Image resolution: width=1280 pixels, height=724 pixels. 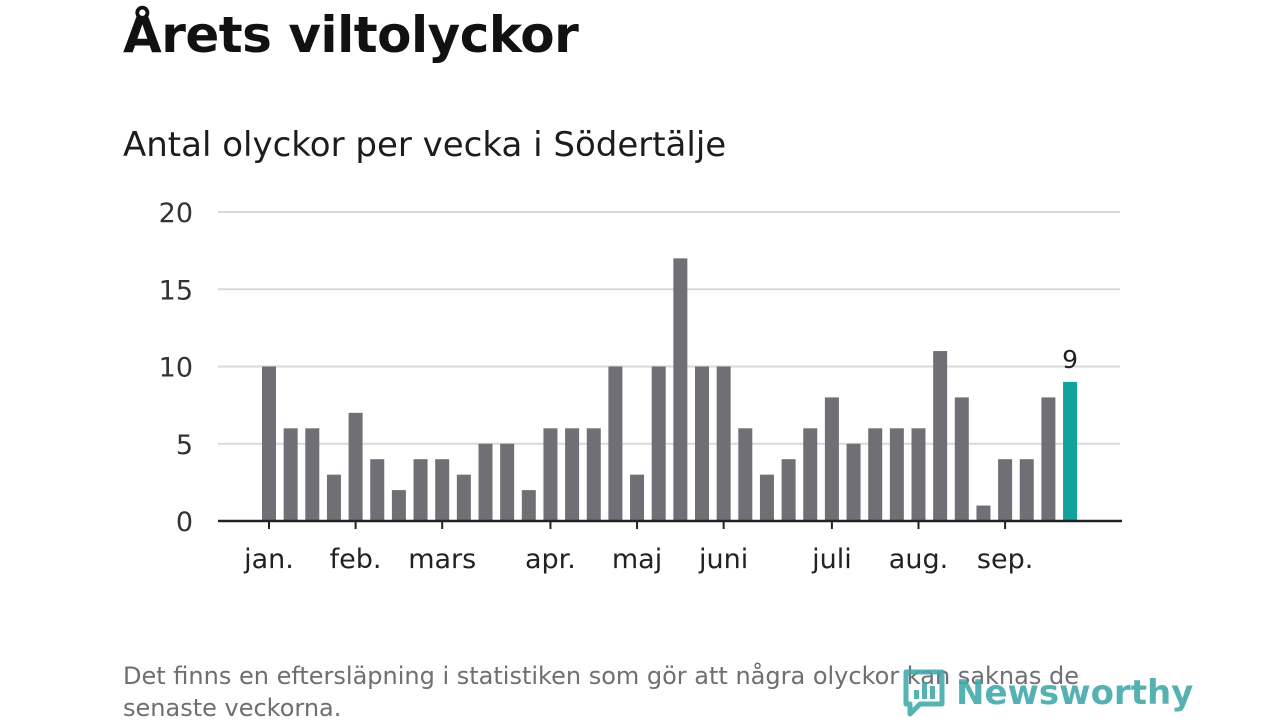 I want to click on y-tick-label: 15, so click(x=176, y=290).